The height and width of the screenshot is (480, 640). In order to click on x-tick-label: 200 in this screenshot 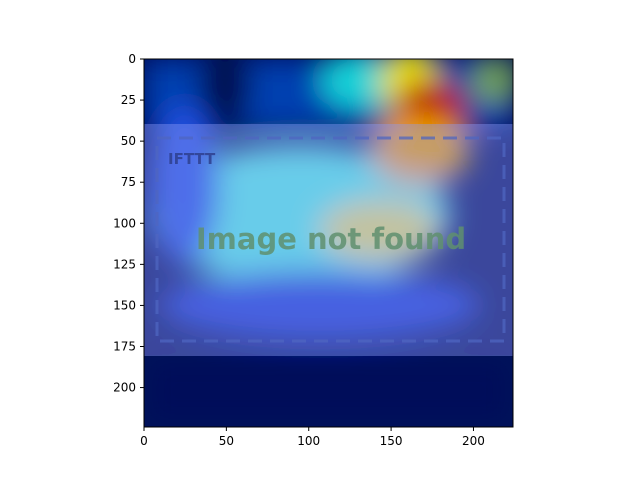, I will do `click(473, 441)`.